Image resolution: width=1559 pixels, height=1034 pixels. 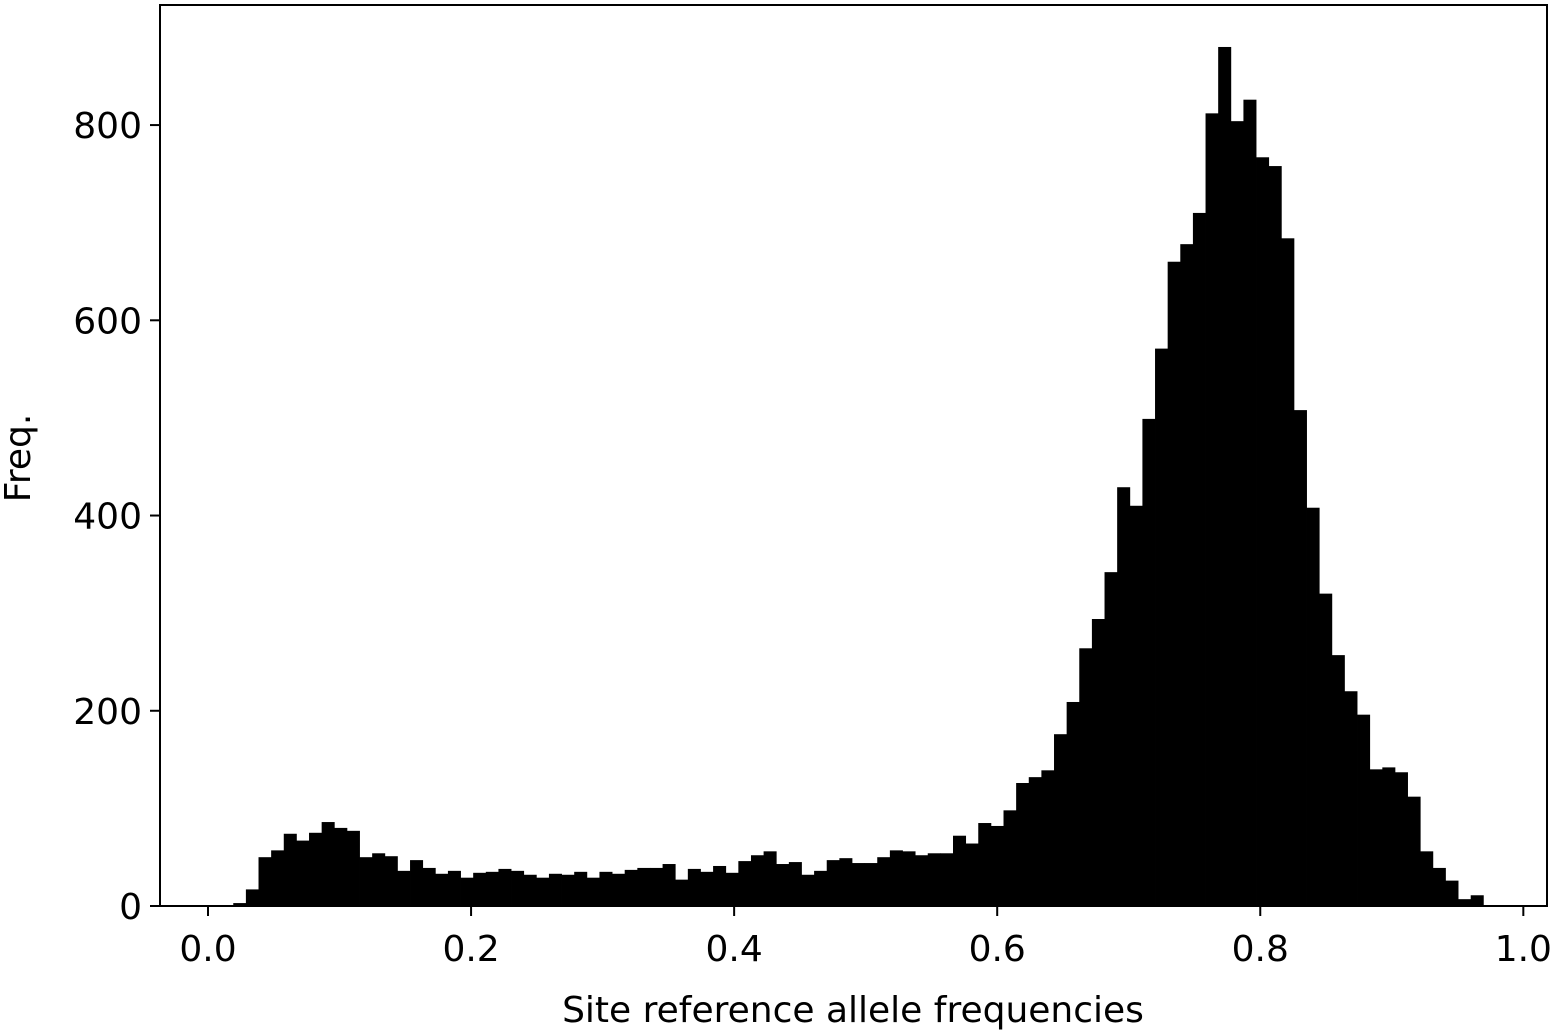 What do you see at coordinates (207, 949) in the screenshot?
I see `x-tick-label: 0.0` at bounding box center [207, 949].